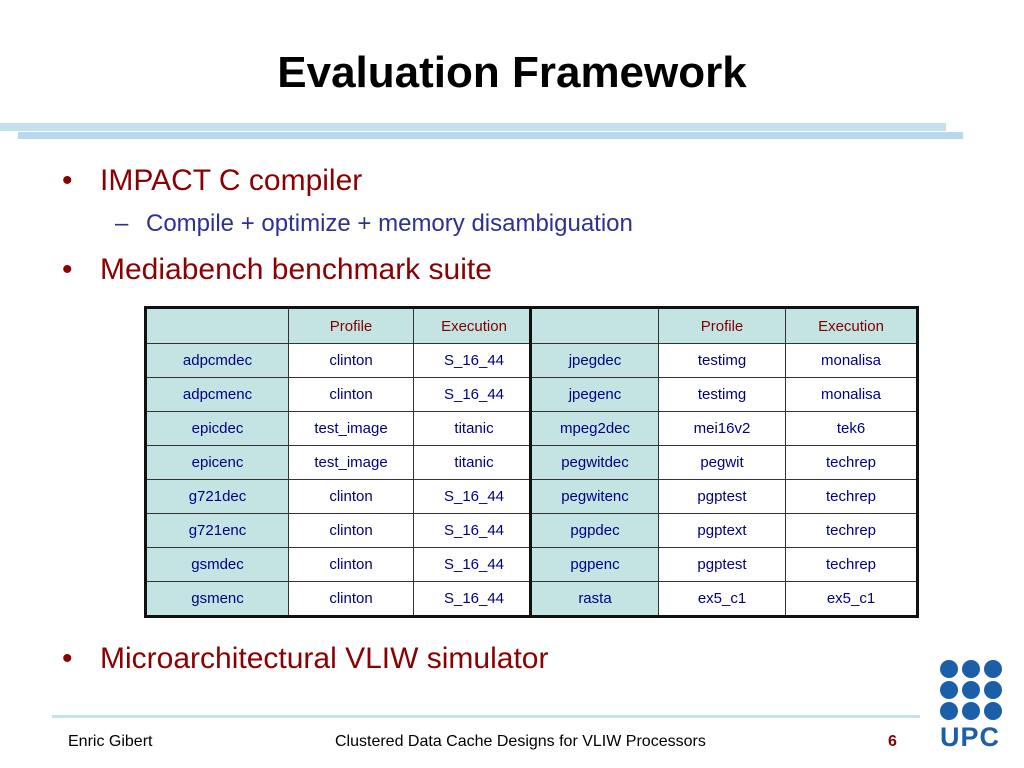  What do you see at coordinates (512, 72) in the screenshot?
I see `slide-title: Evaluation Framework` at bounding box center [512, 72].